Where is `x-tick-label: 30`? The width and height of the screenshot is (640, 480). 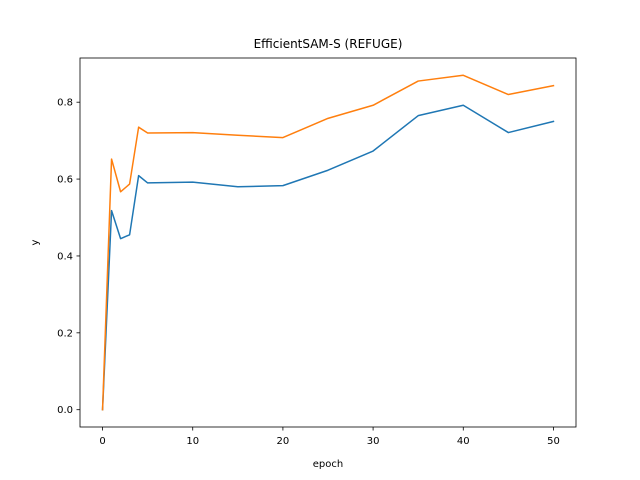
x-tick-label: 30 is located at coordinates (373, 441).